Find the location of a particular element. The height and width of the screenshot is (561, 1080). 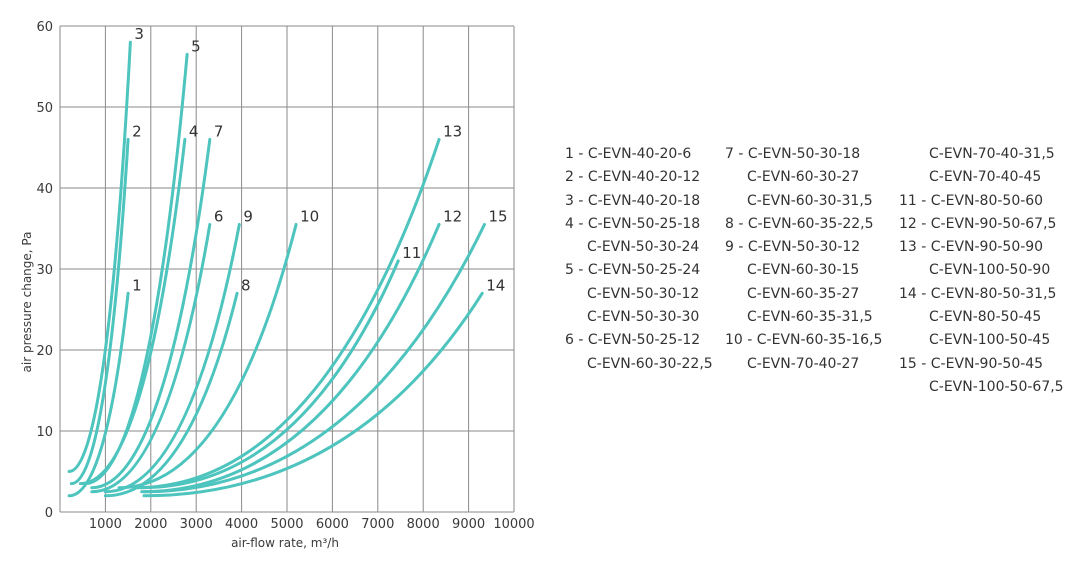

curve-label-14: 14 is located at coordinates (495, 285).